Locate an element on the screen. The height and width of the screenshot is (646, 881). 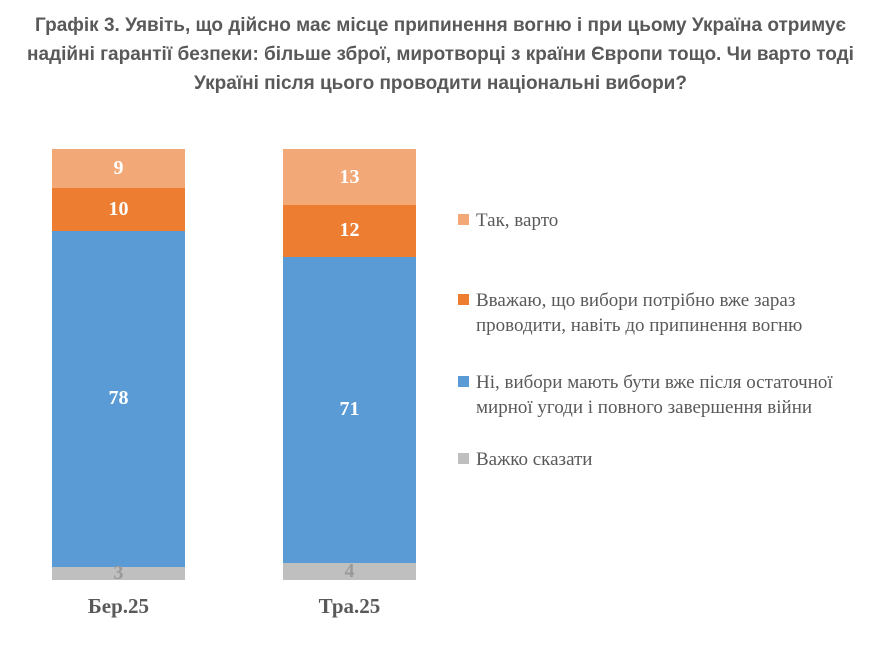
data-label: 71 is located at coordinates (349, 409).